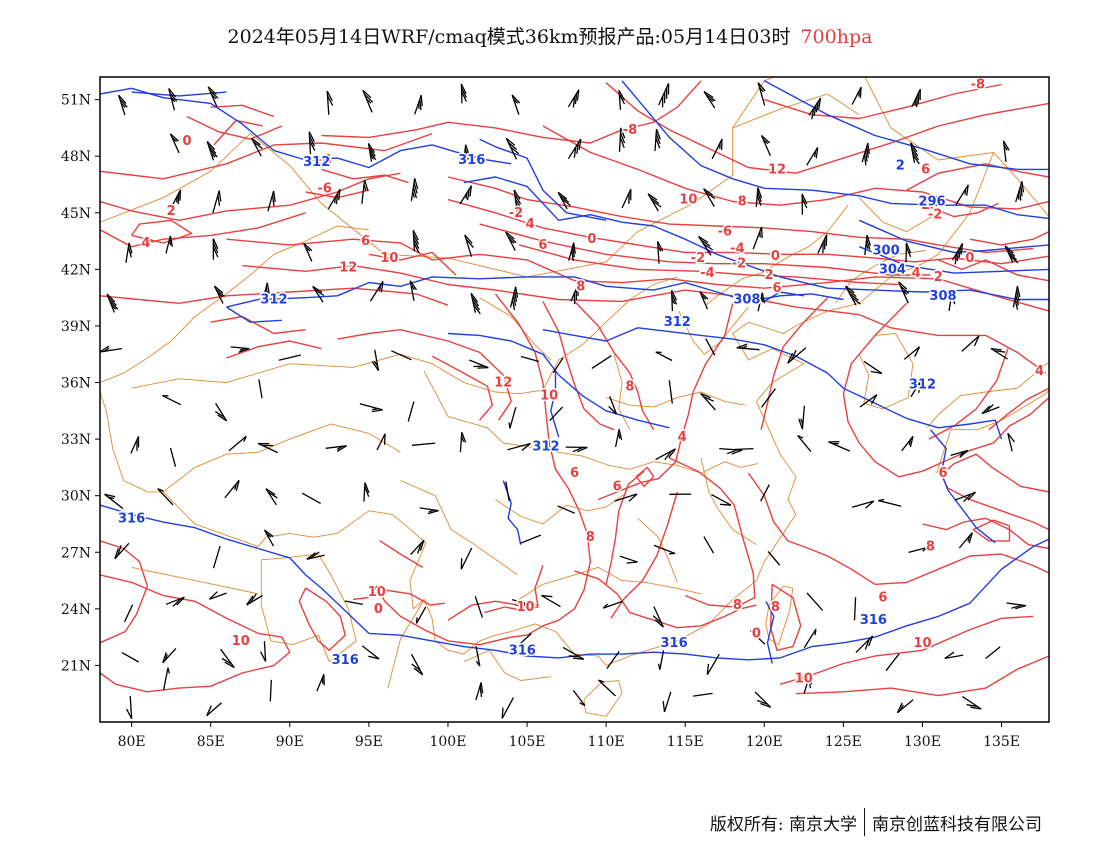 The image size is (1100, 850). What do you see at coordinates (922, 742) in the screenshot?
I see `lon-tick-label: 130E` at bounding box center [922, 742].